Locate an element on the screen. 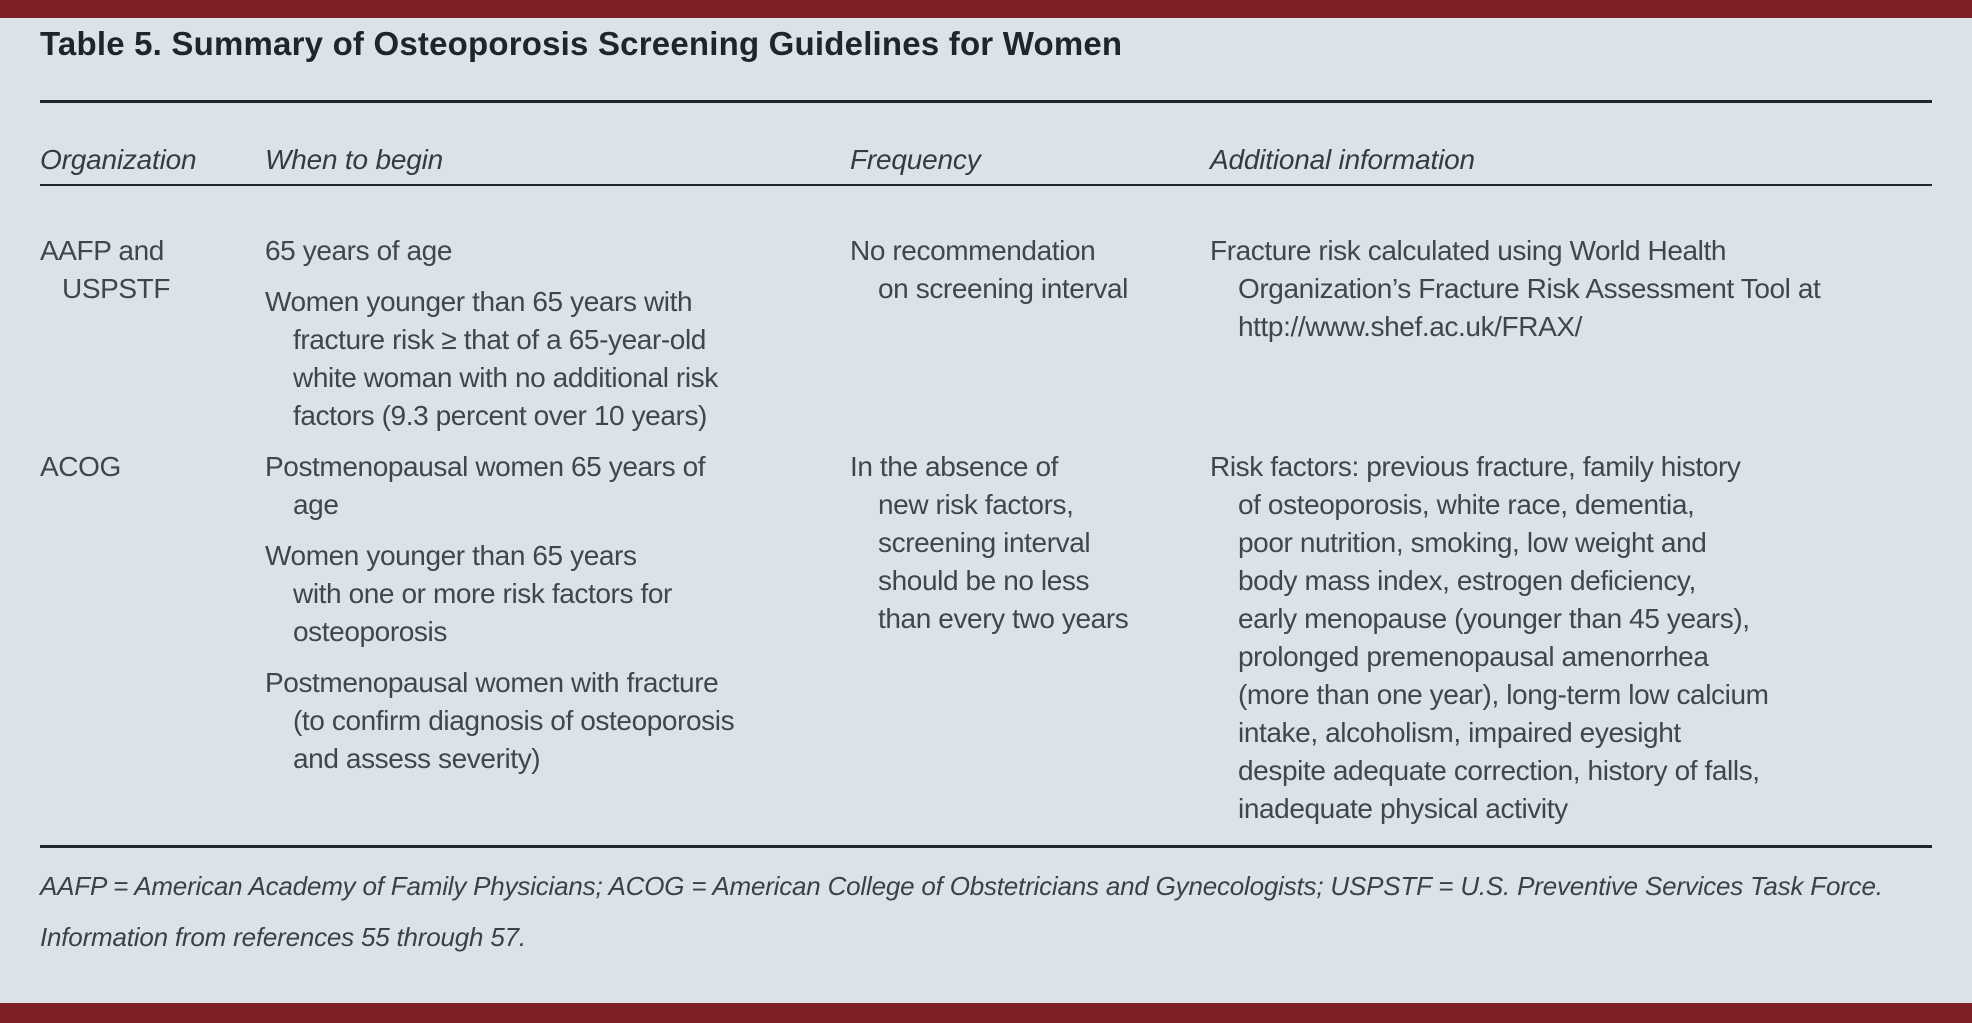 The width and height of the screenshot is (1972, 1023). column-header-frequency: Frequency is located at coordinates (915, 159).